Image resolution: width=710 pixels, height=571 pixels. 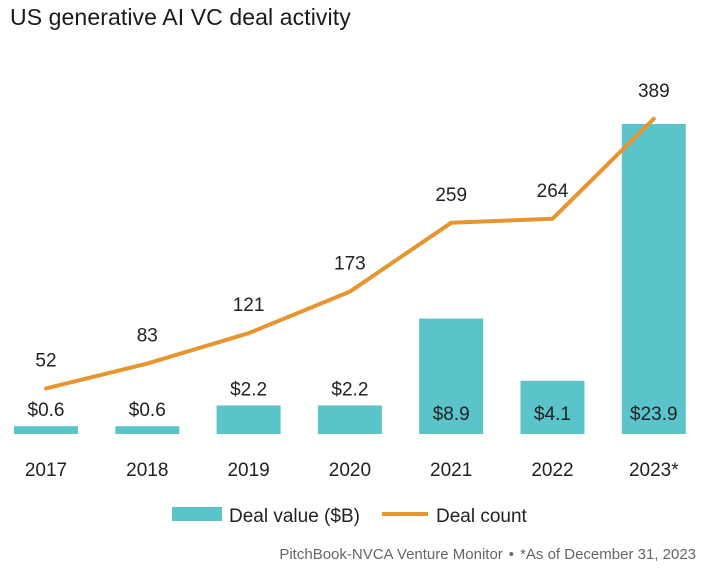 I want to click on bar-2022, so click(x=552, y=407).